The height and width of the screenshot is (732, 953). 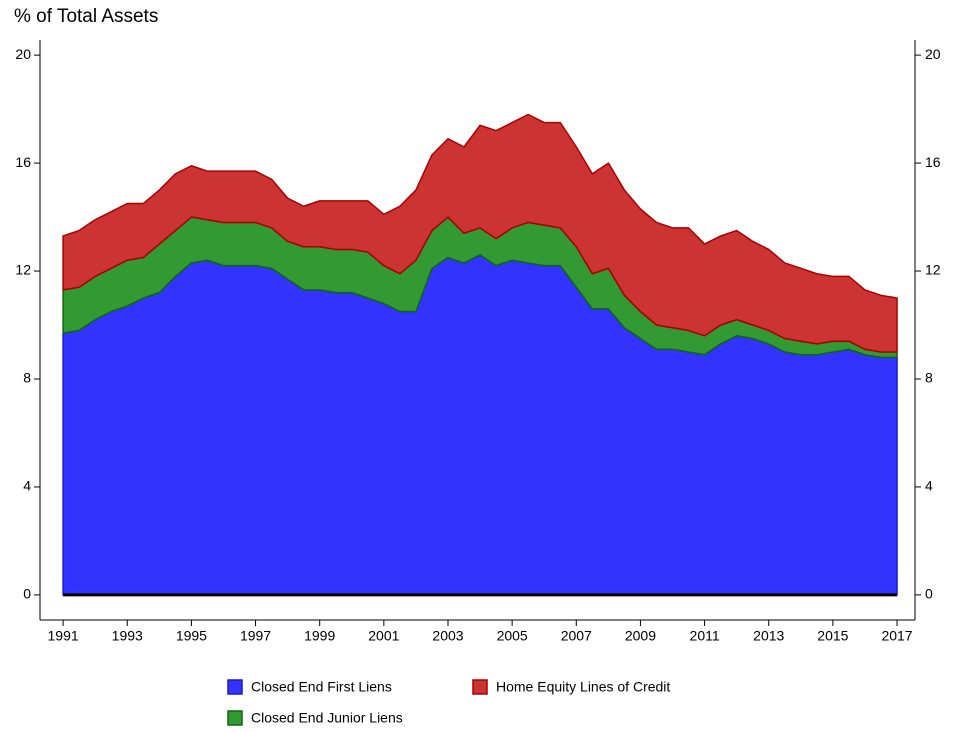 I want to click on y-tick-label: 0, so click(x=27, y=594).